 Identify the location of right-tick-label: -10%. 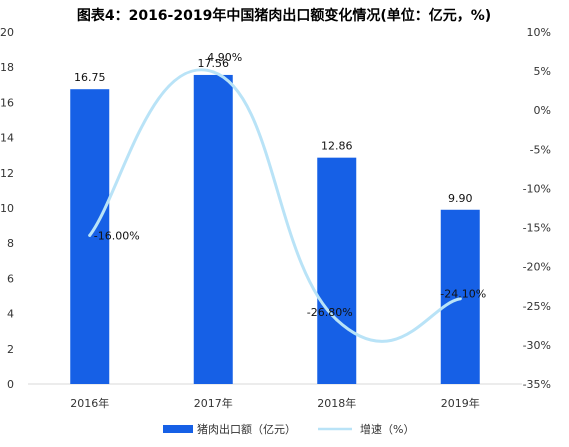
(537, 188).